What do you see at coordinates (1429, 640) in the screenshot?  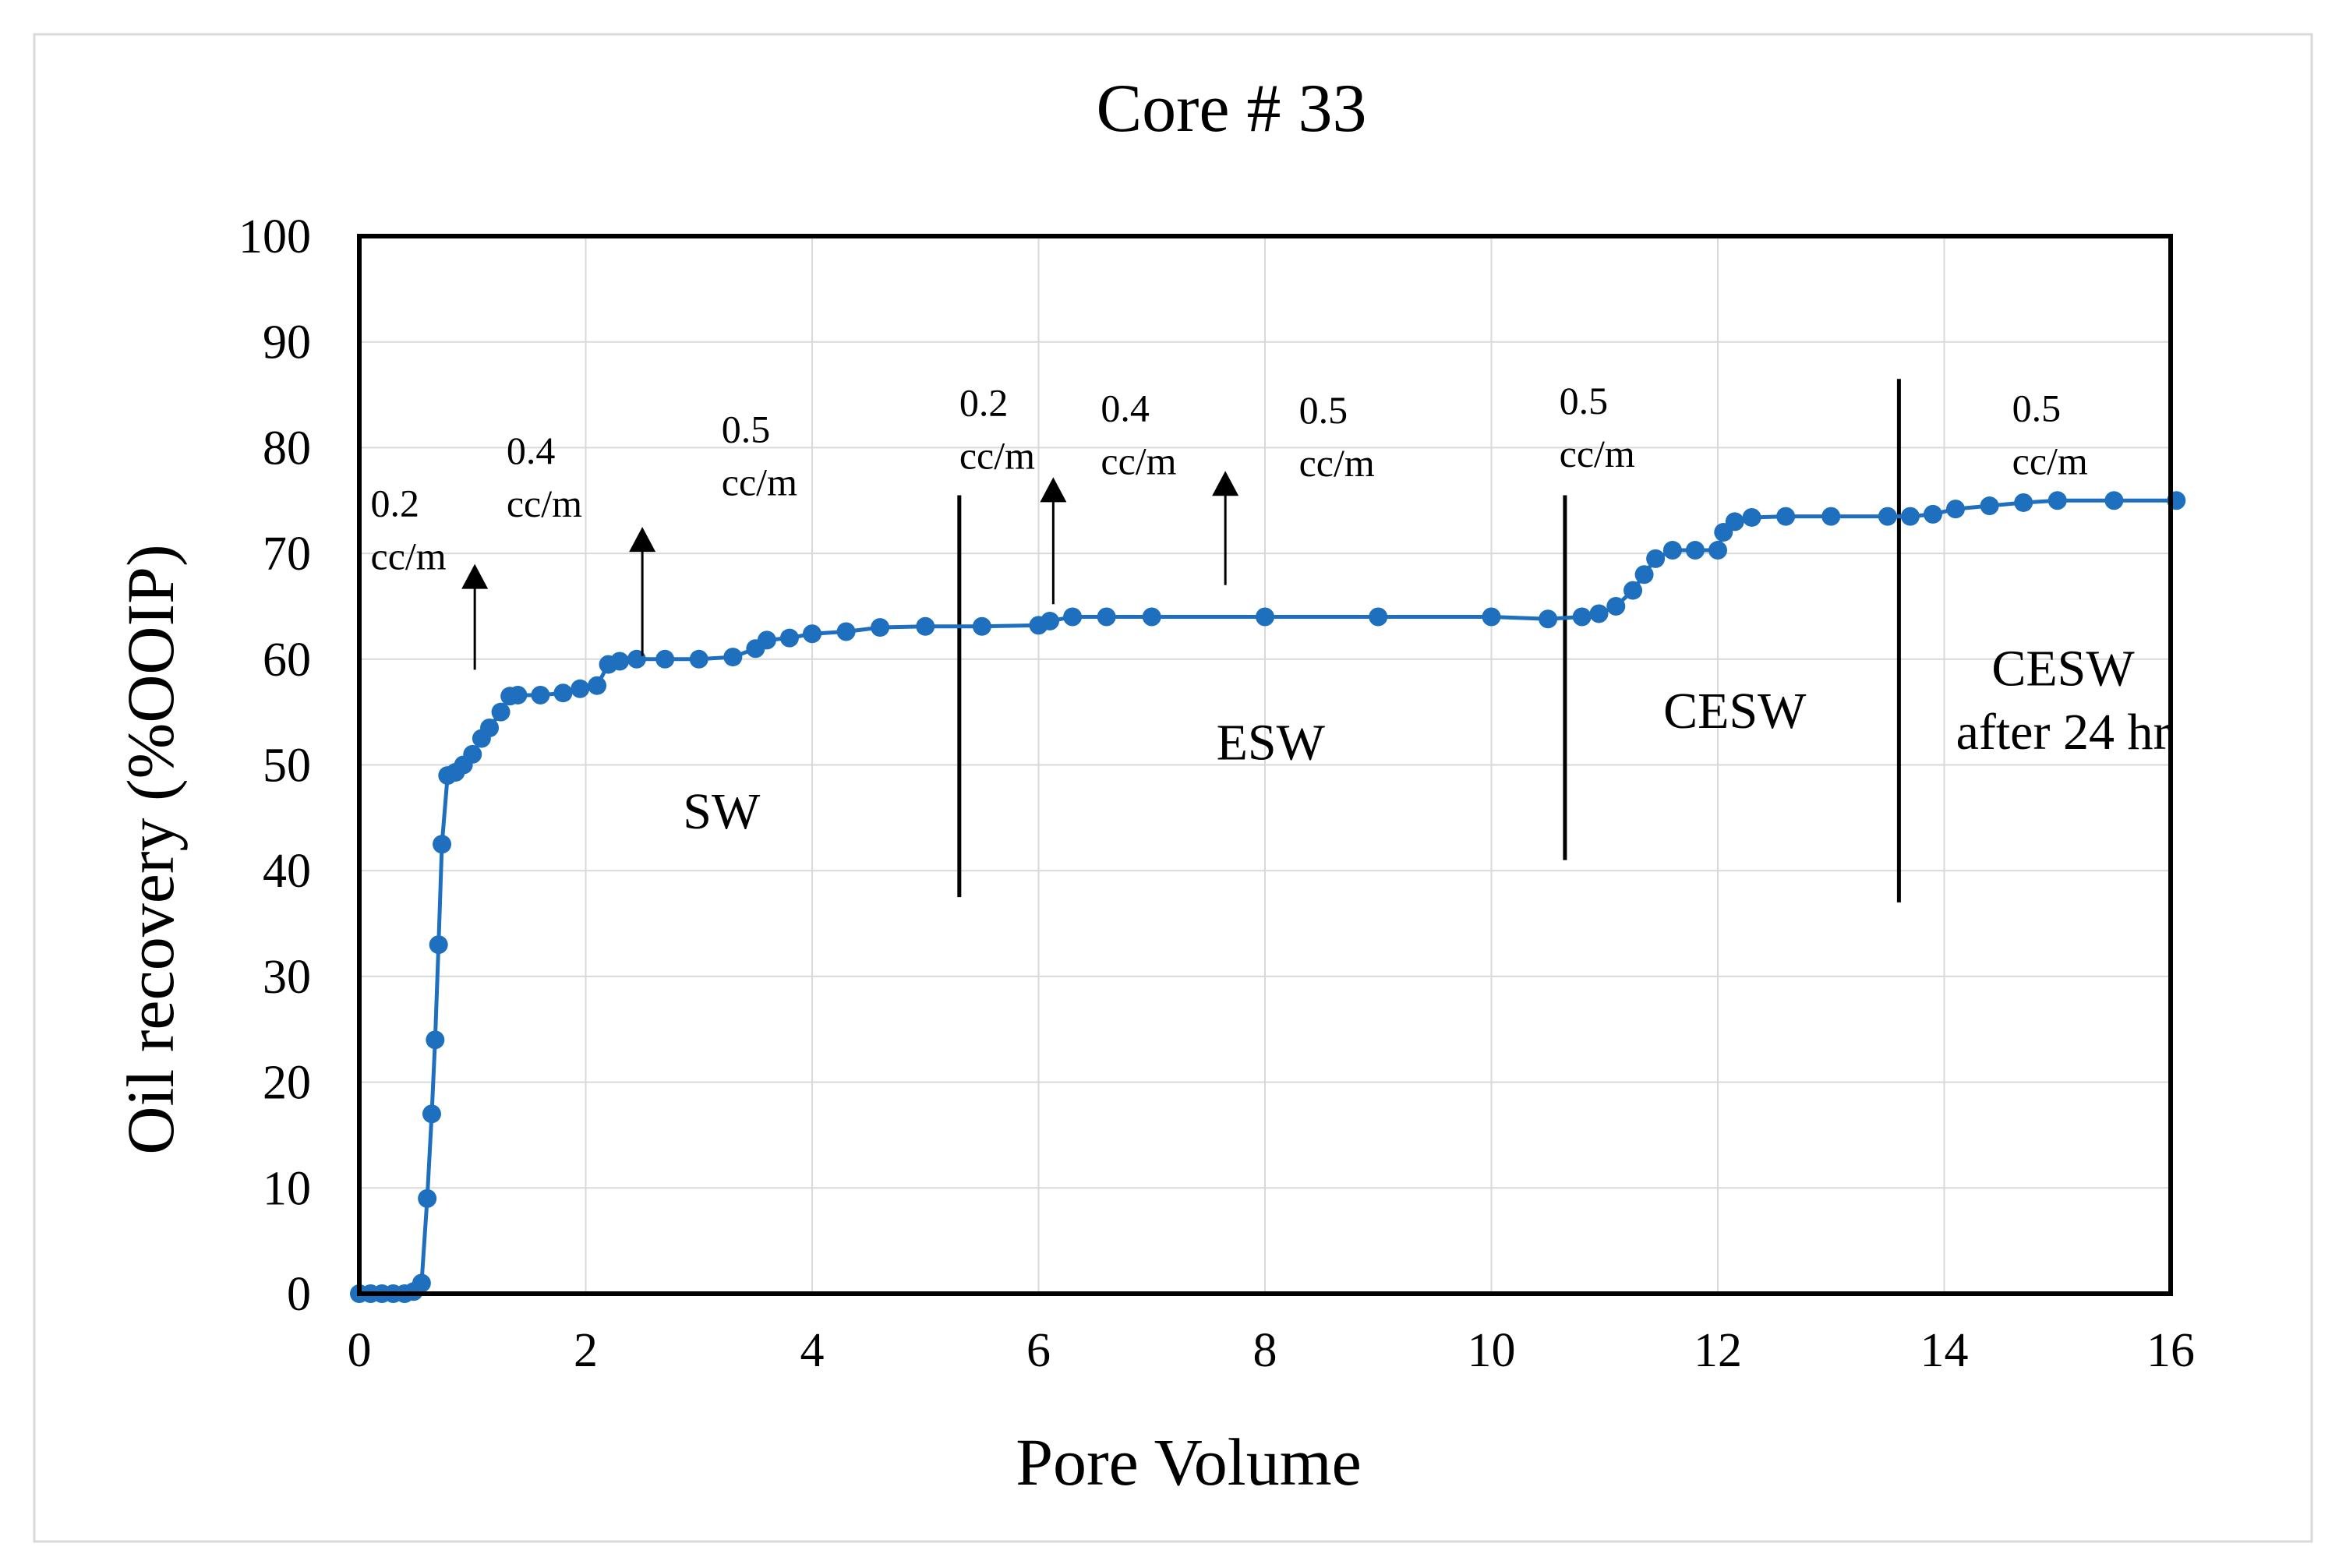 I see `phase-dividers` at bounding box center [1429, 640].